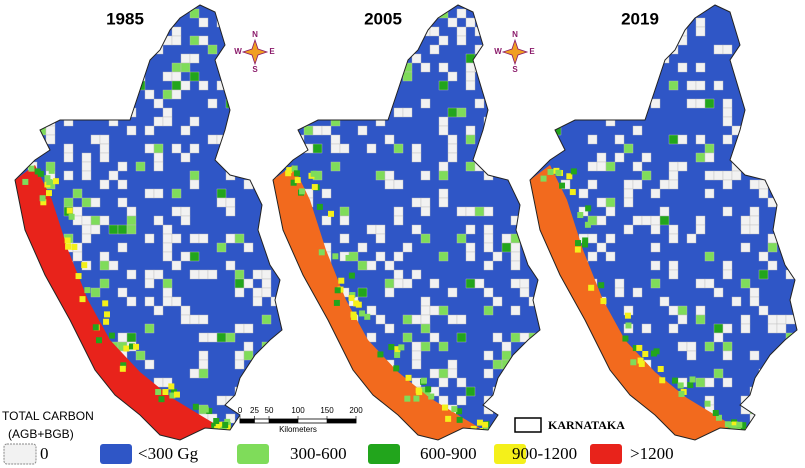 Image resolution: width=805 pixels, height=468 pixels. I want to click on scale-label: 200, so click(356, 410).